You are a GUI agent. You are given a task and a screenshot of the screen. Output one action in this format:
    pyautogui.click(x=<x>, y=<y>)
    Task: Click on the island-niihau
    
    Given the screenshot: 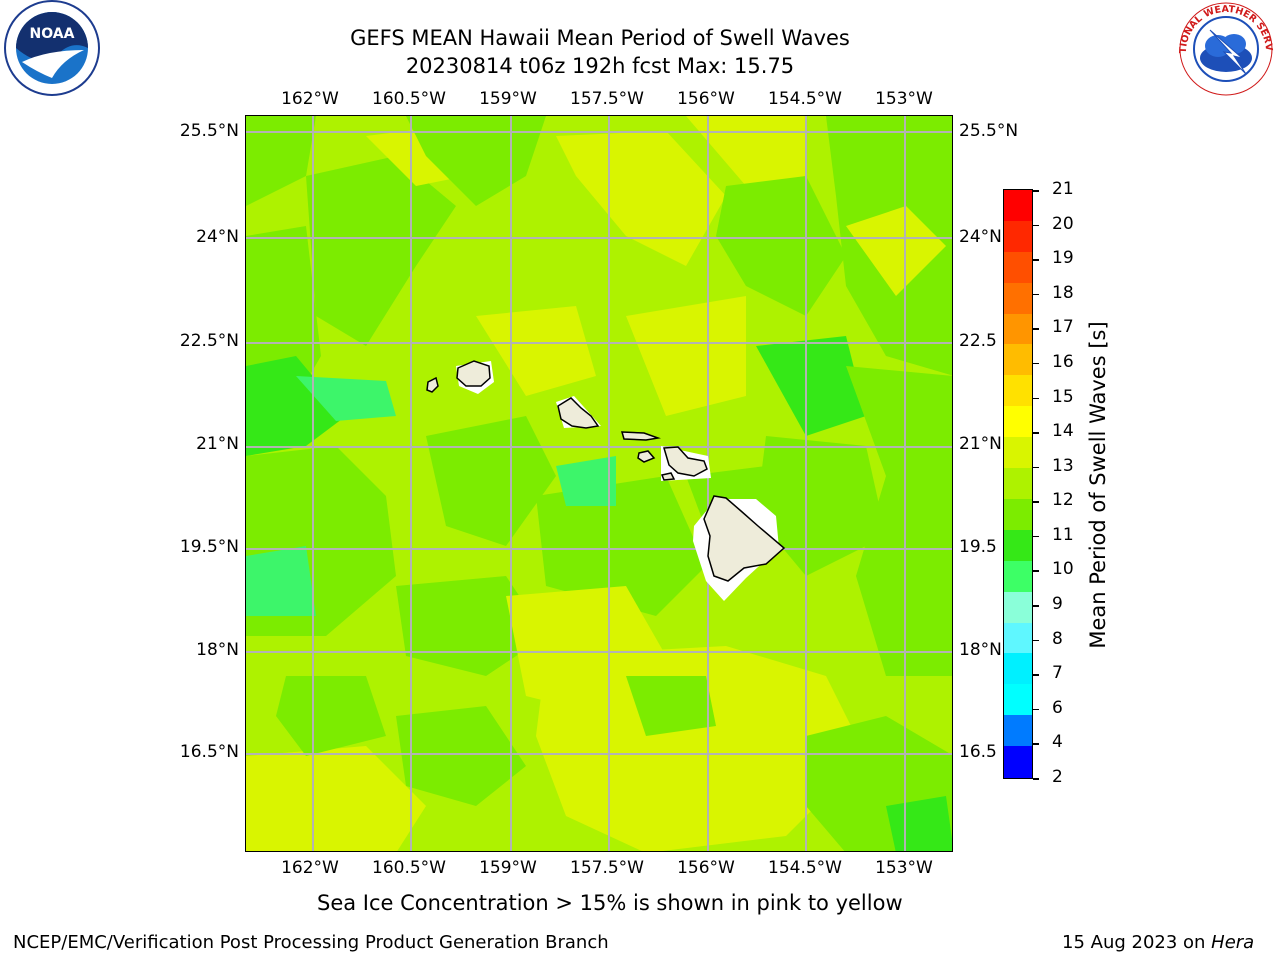 What is the action you would take?
    pyautogui.click(x=432, y=384)
    